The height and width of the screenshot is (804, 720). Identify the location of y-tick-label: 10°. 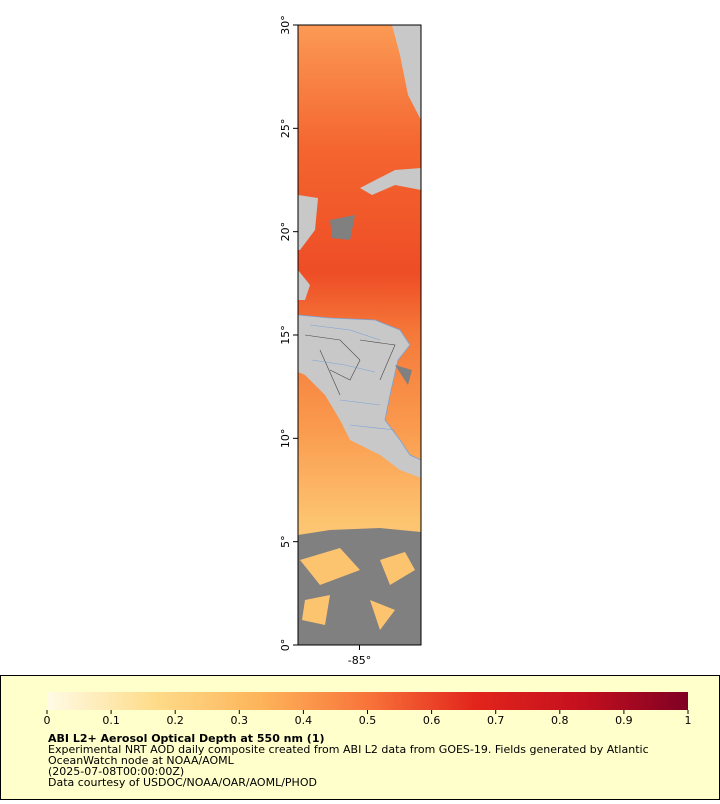
(285, 439).